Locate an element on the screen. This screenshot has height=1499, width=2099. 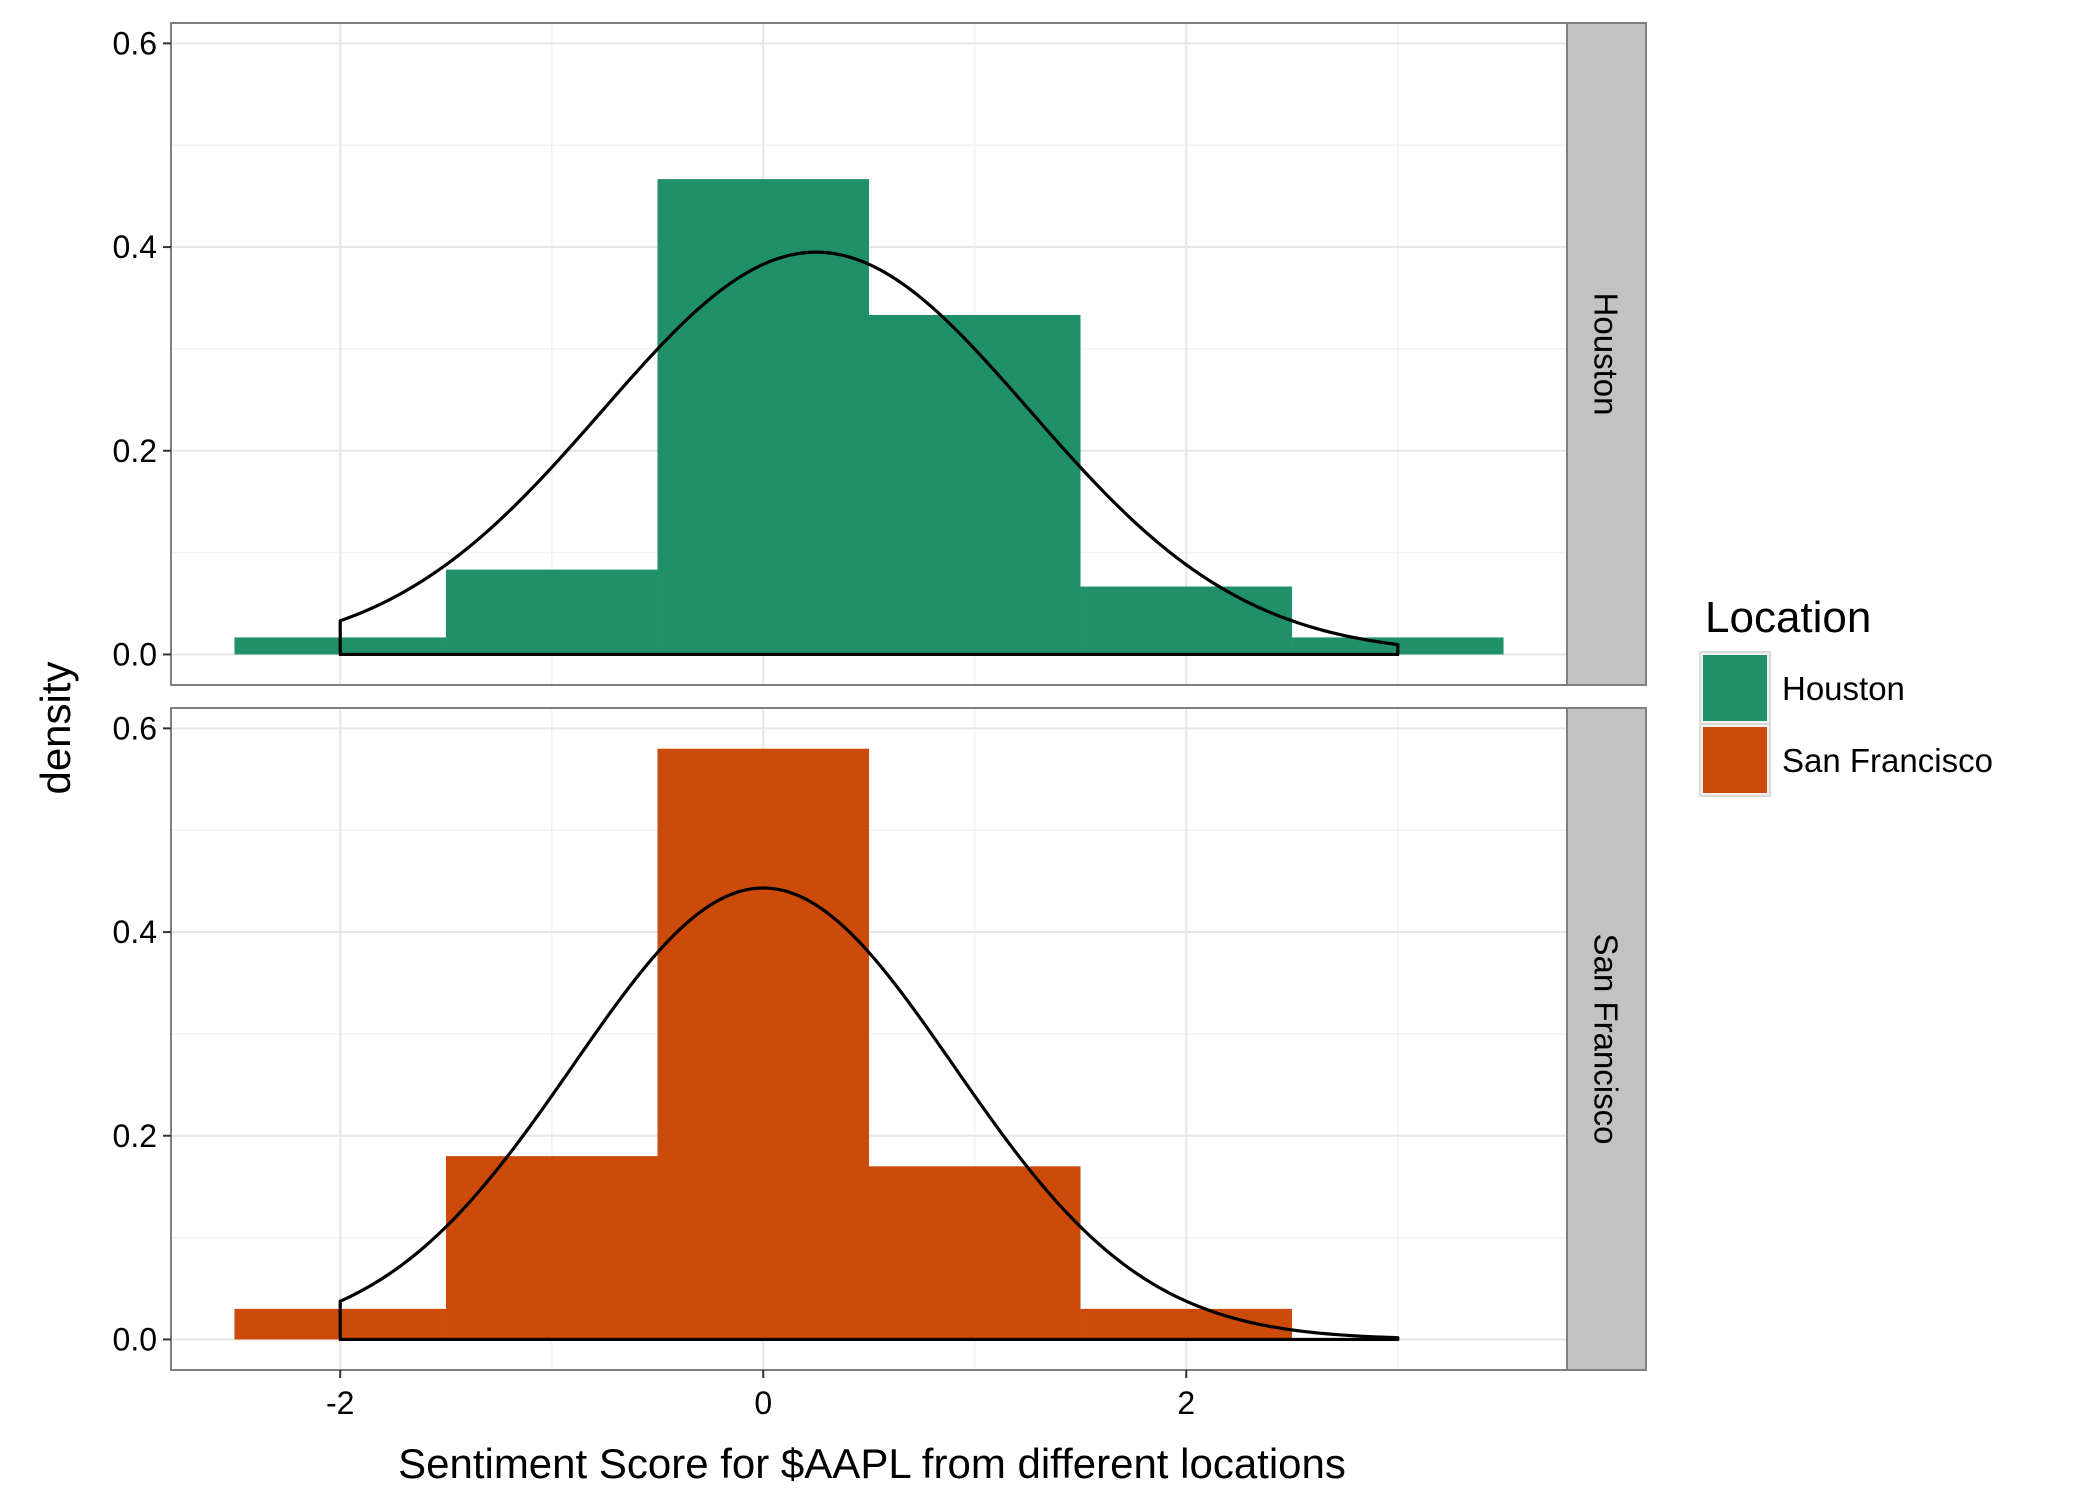
legend-item-label: Houston is located at coordinates (1843, 688).